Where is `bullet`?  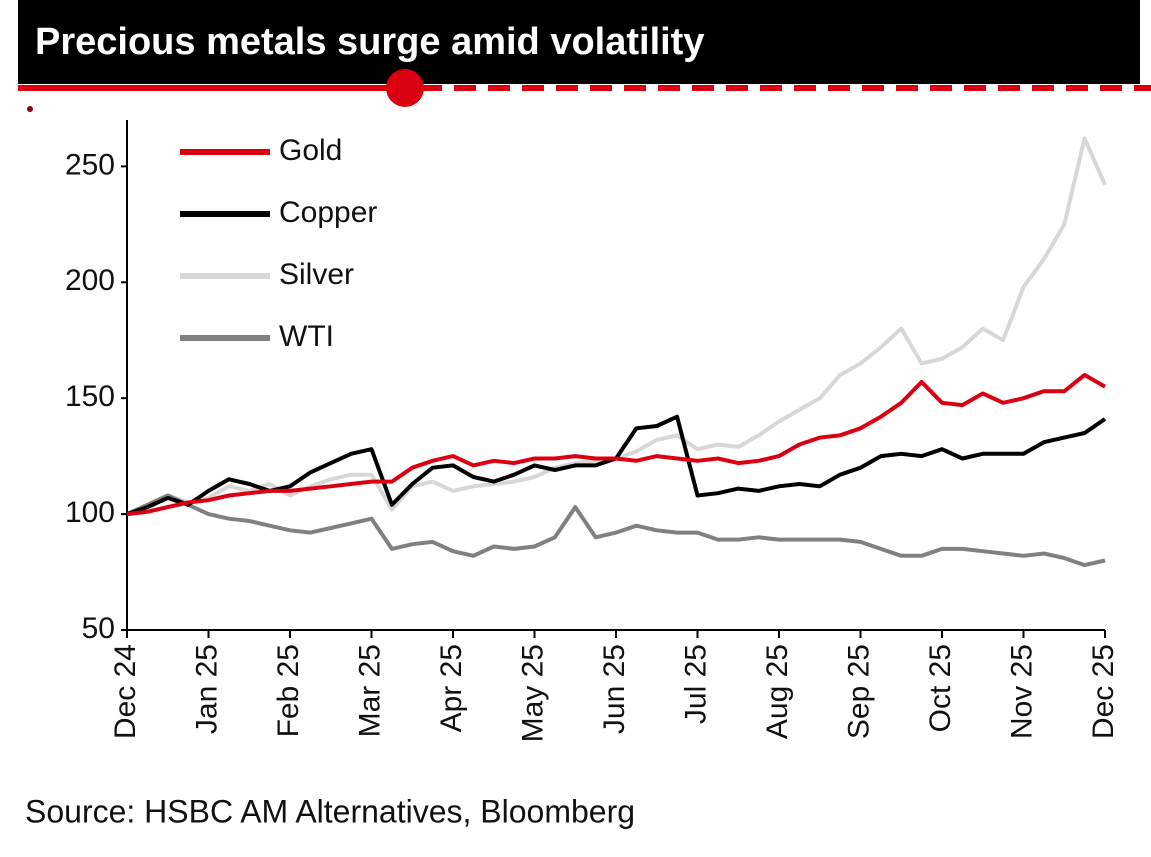
bullet is located at coordinates (30, 109).